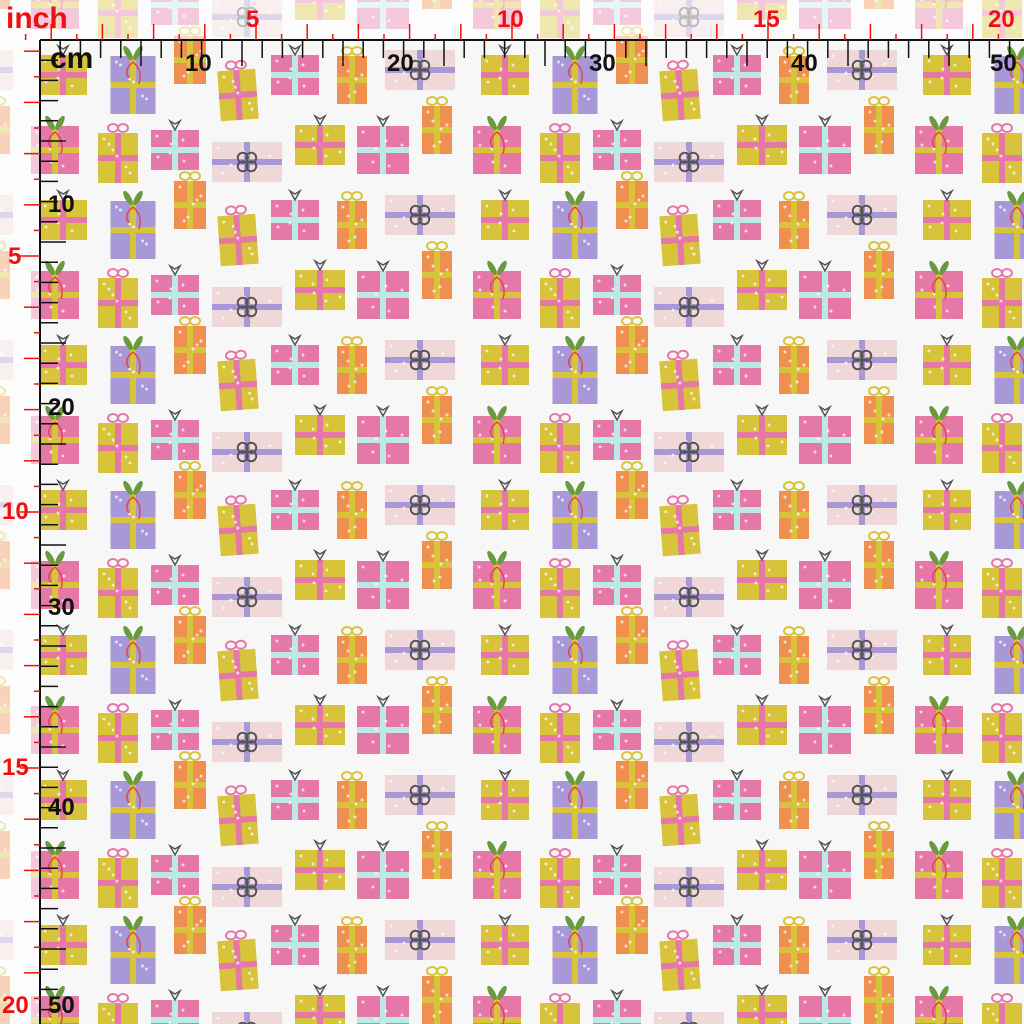  I want to click on left-cm-label: 40, so click(61, 807).